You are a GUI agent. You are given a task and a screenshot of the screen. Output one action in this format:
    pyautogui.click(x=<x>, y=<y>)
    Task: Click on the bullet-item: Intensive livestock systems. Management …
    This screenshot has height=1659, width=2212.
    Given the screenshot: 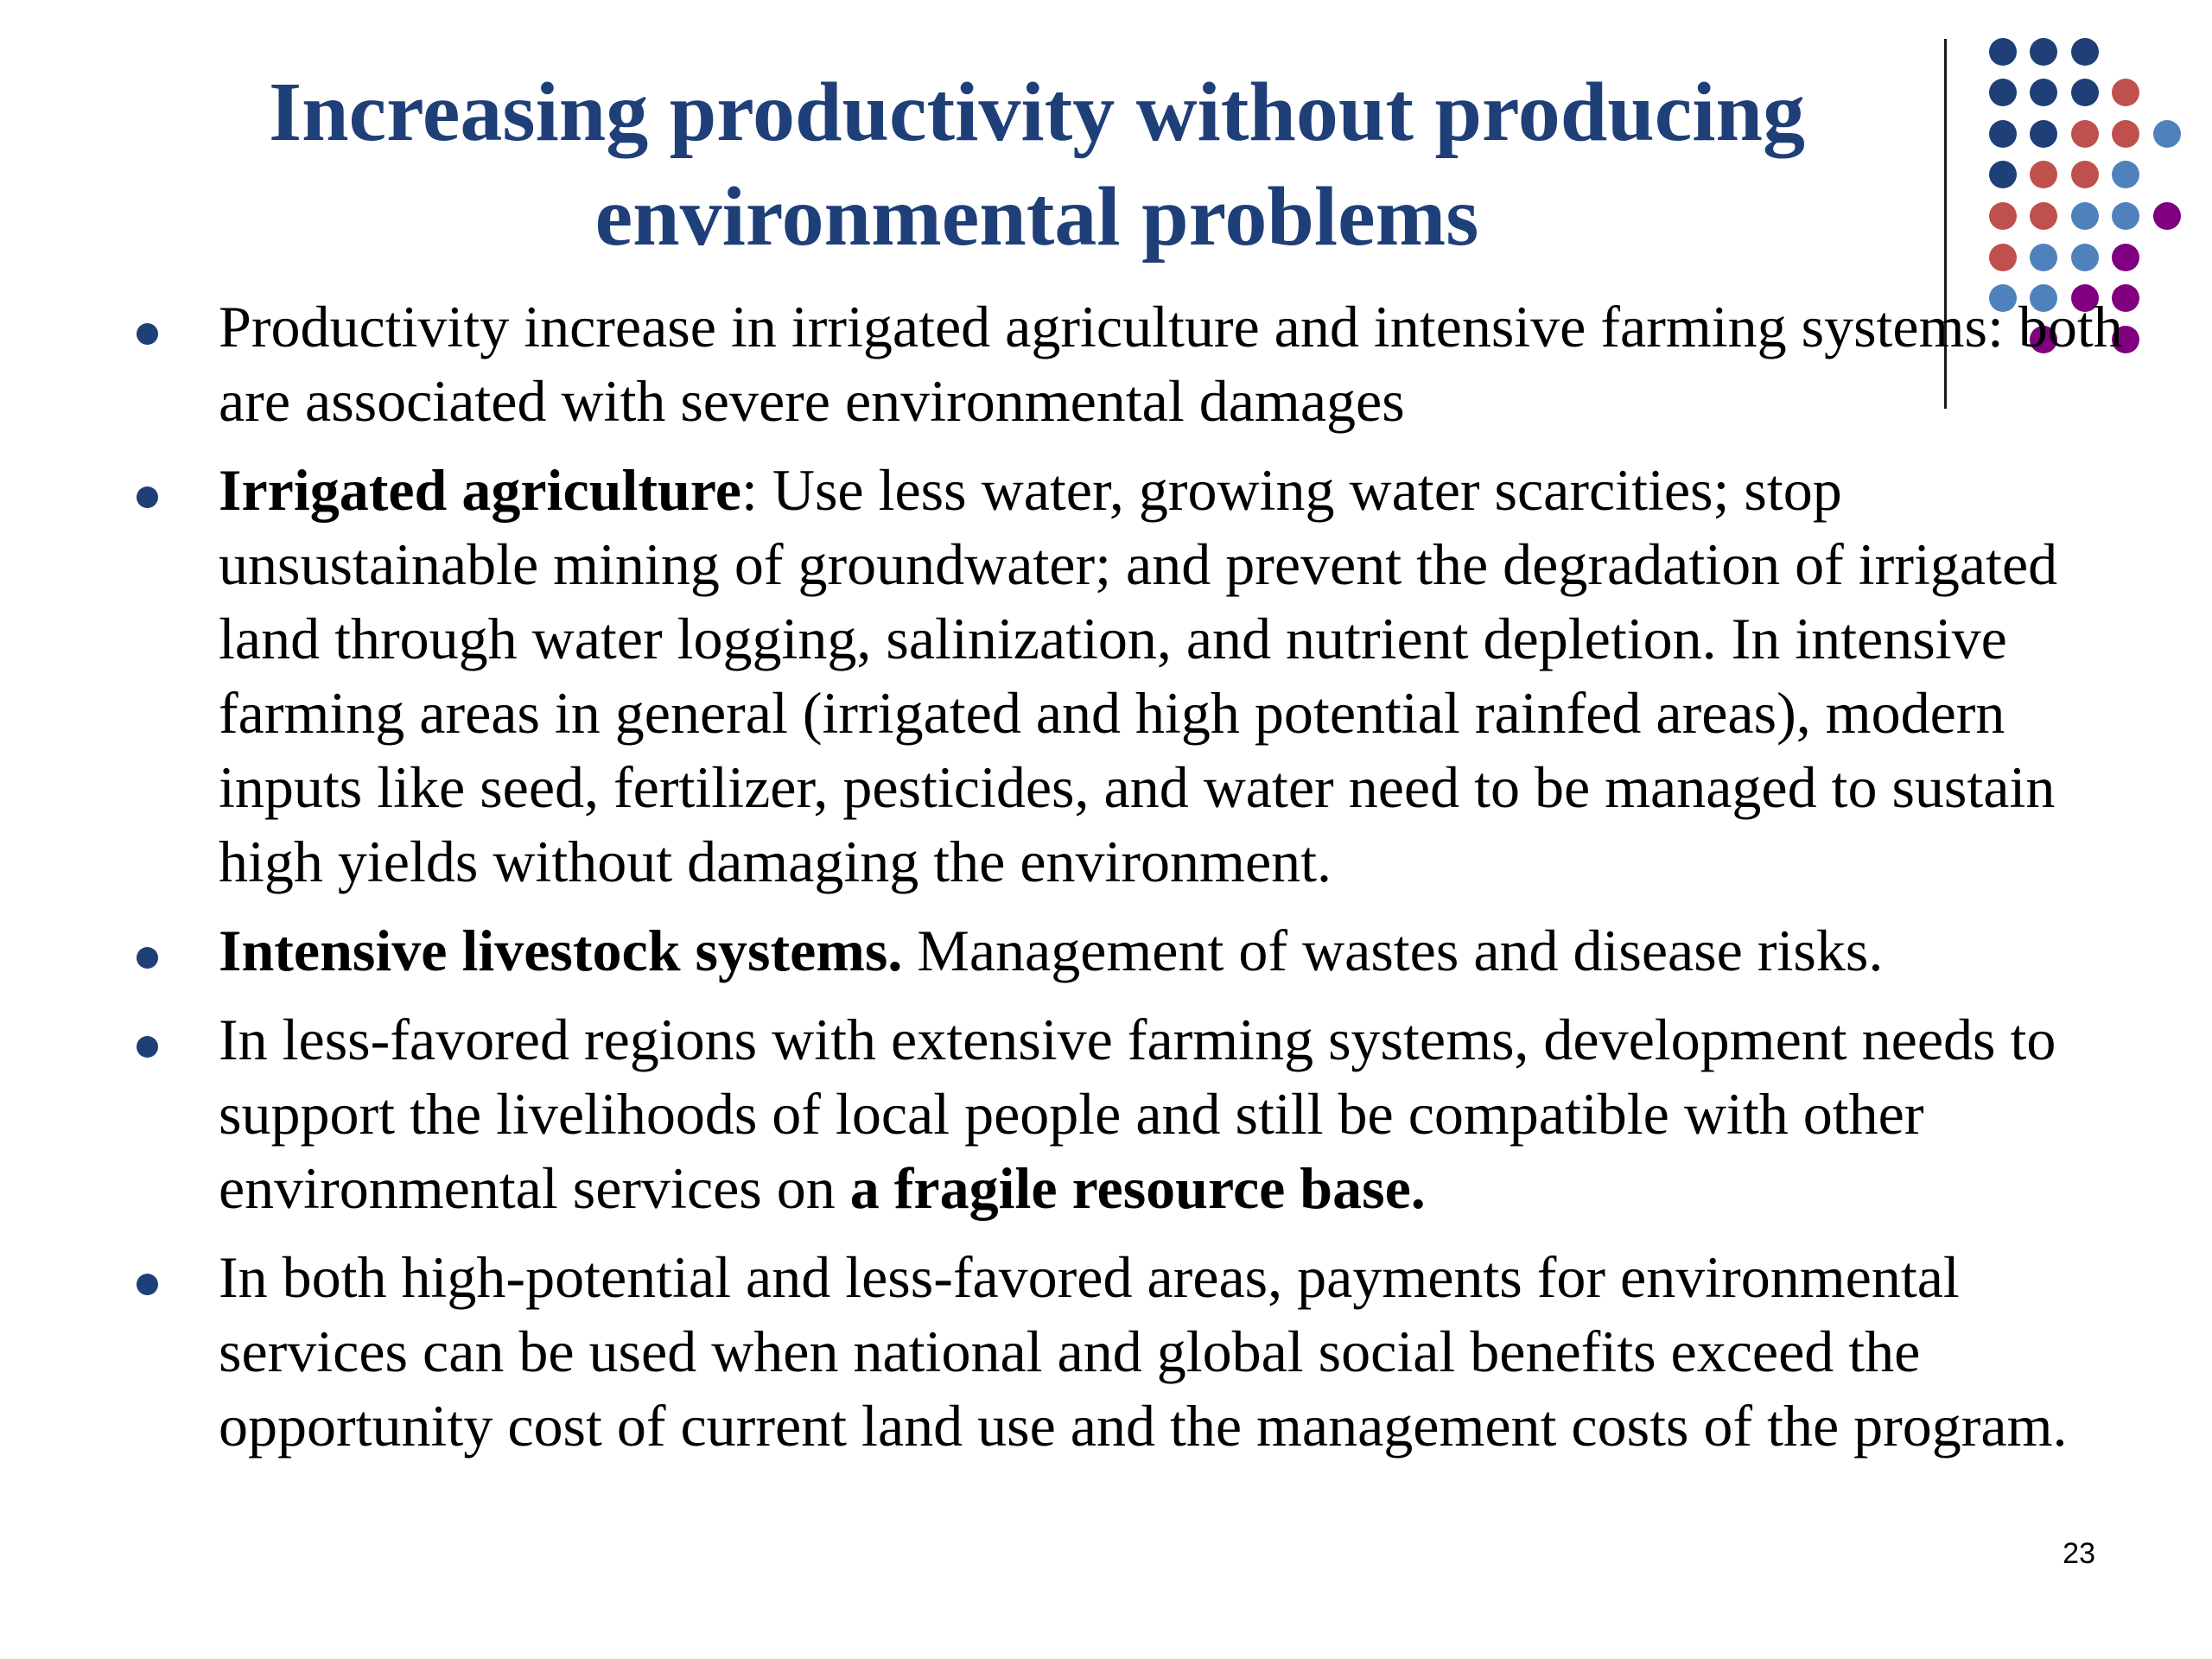 What is the action you would take?
    pyautogui.click(x=1132, y=950)
    